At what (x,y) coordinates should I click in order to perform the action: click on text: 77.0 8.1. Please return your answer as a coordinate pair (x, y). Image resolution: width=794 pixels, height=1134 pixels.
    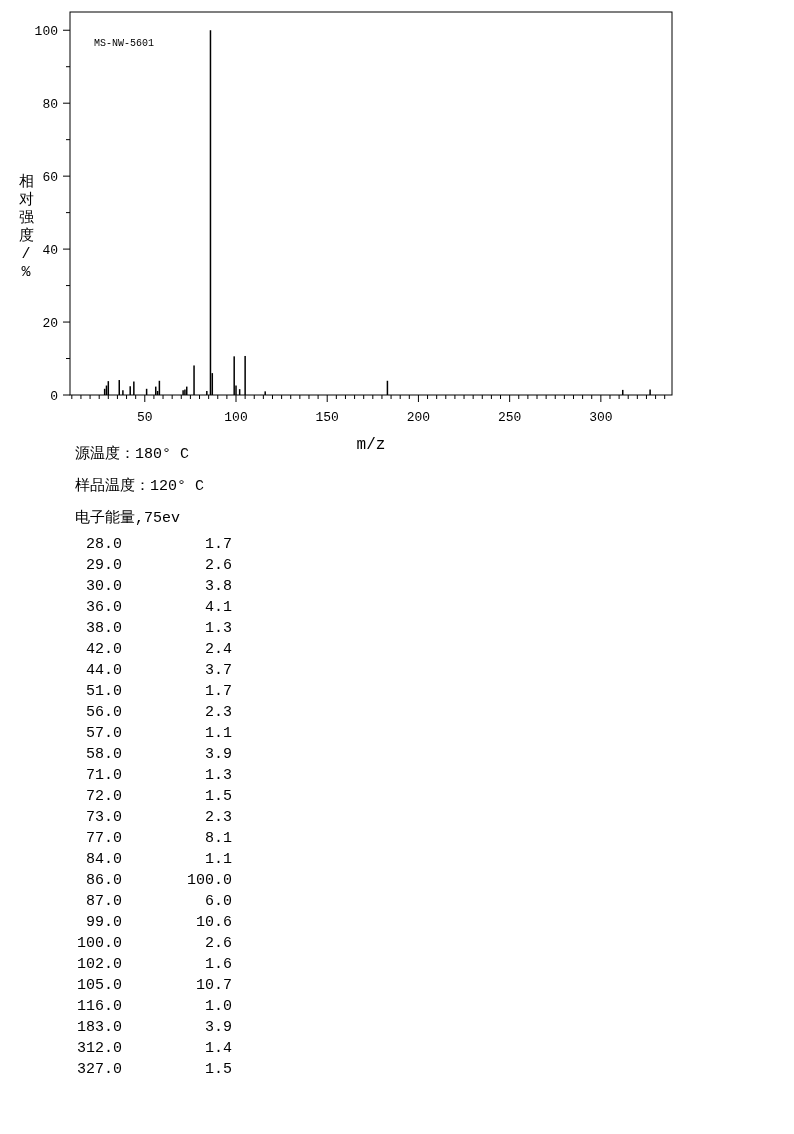
    Looking at the image, I should click on (158, 838).